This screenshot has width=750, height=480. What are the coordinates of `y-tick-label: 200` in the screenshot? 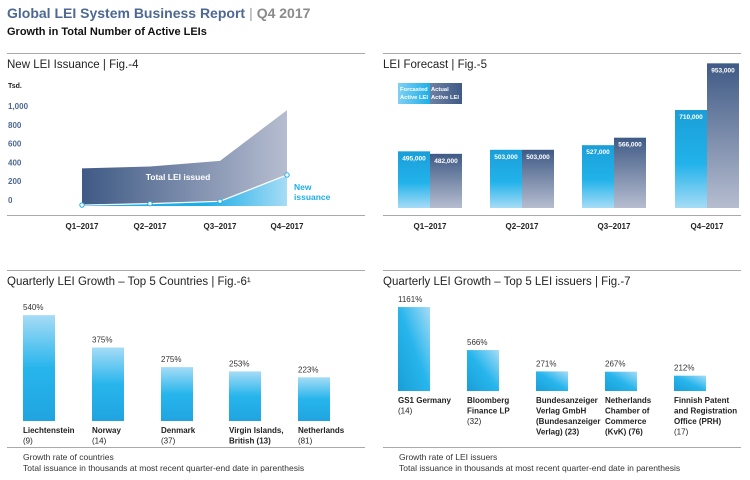 It's located at (15, 181).